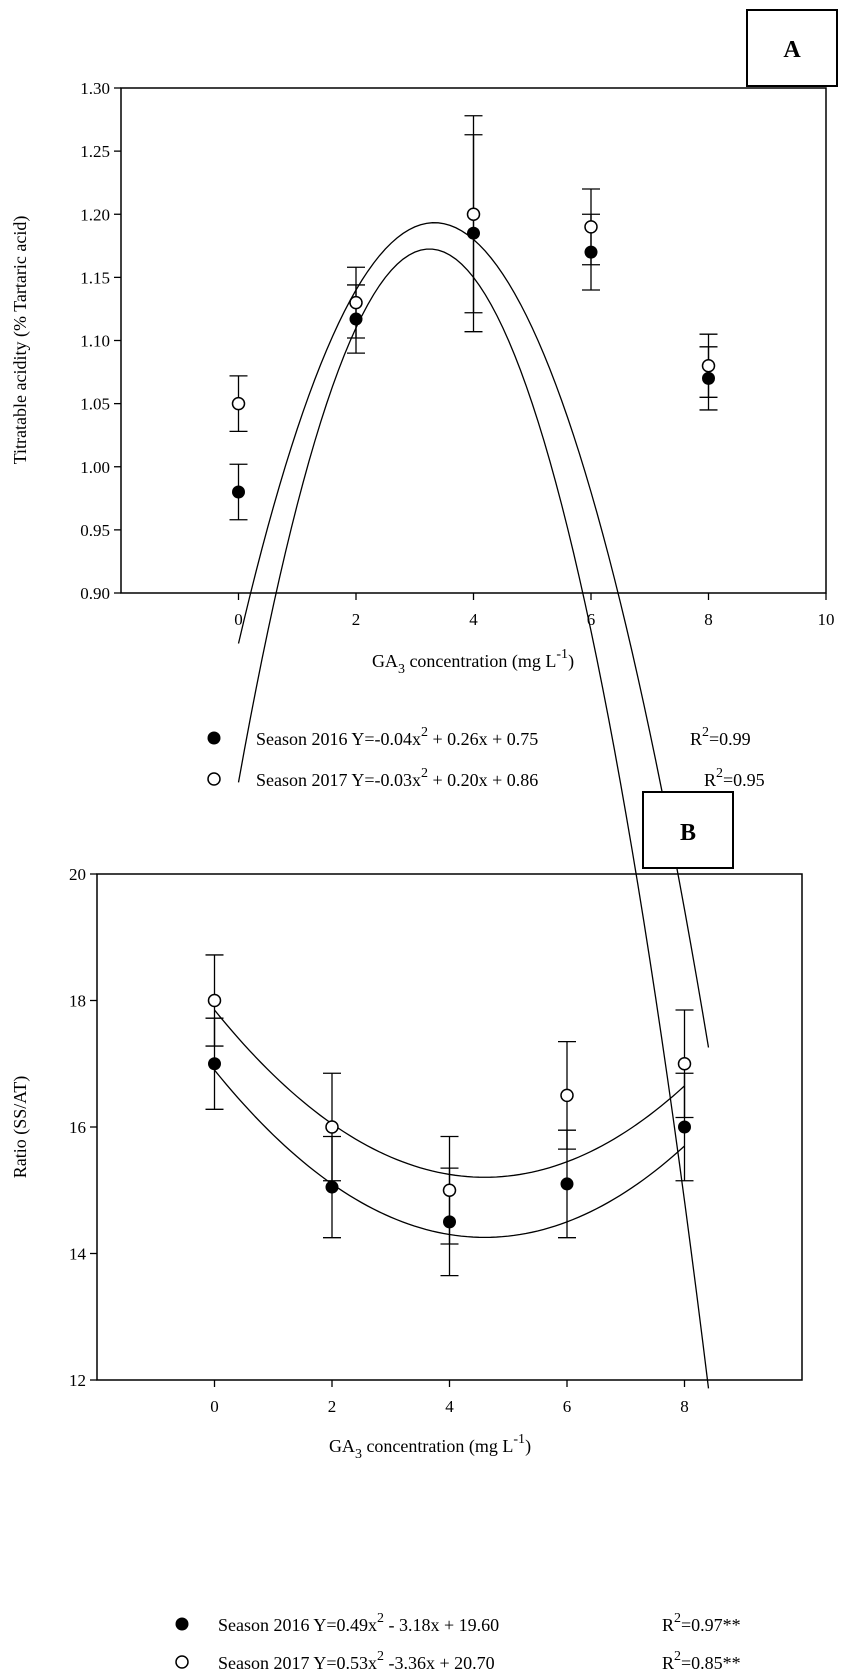 This screenshot has width=851, height=1680. I want to click on legend-b-2017-label: Season 2017 Y=0.53x2 -3.36x + 20.70, so click(356, 1661).